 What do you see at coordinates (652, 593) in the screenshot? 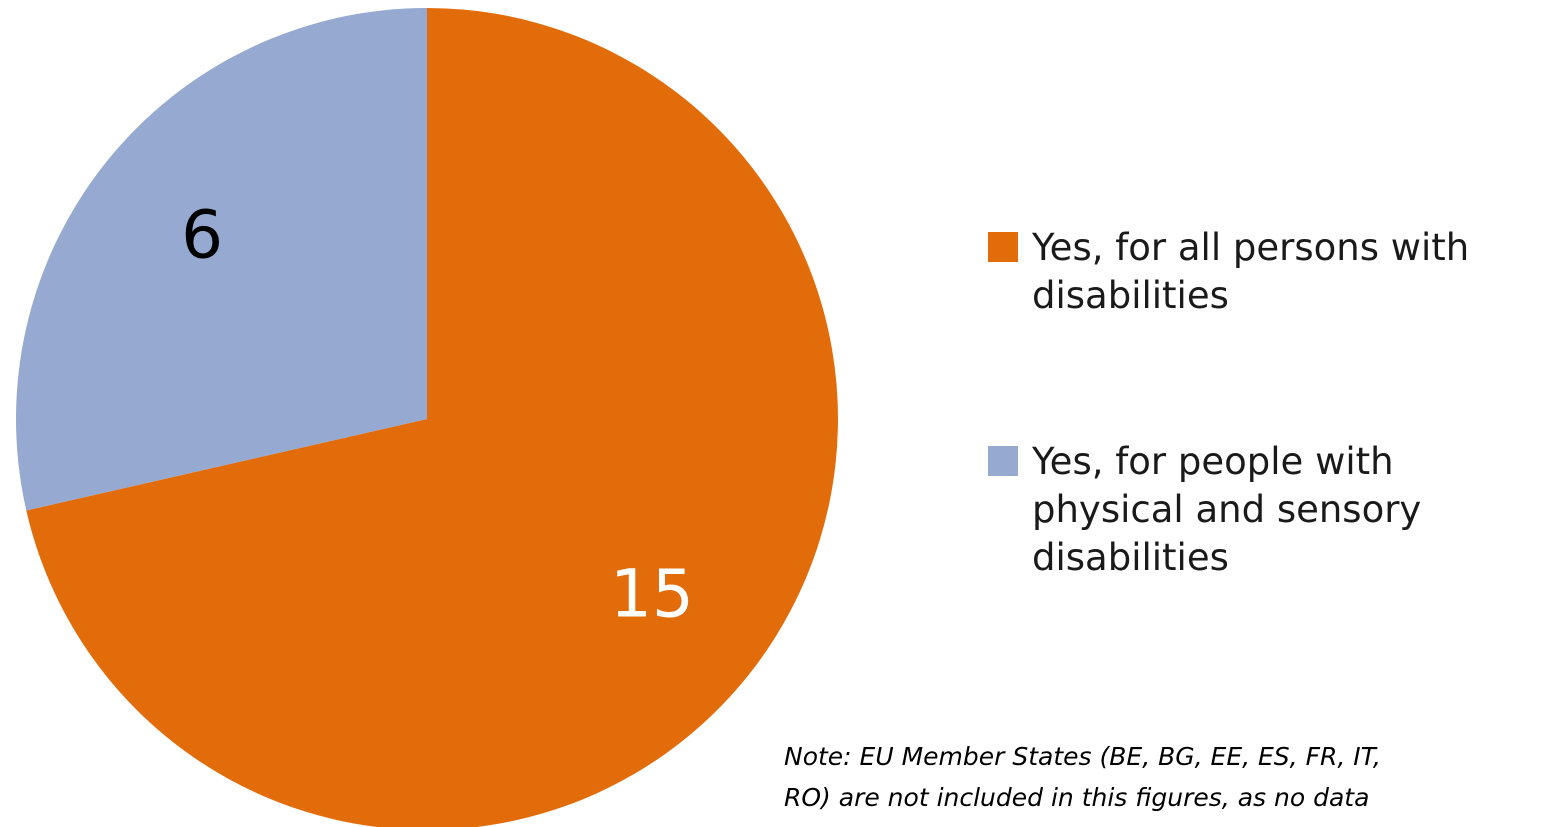
I see `pie-data-label-1: 15` at bounding box center [652, 593].